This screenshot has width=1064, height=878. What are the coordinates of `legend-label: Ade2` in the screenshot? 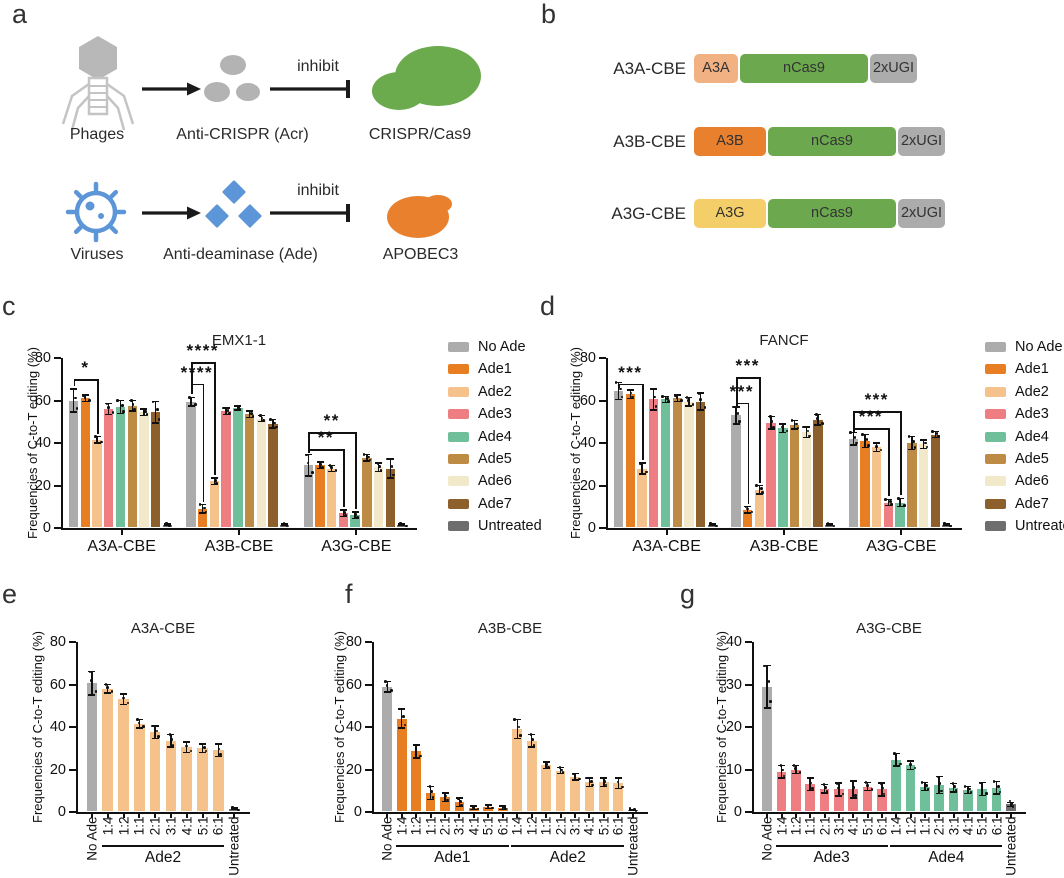 It's located at (495, 391).